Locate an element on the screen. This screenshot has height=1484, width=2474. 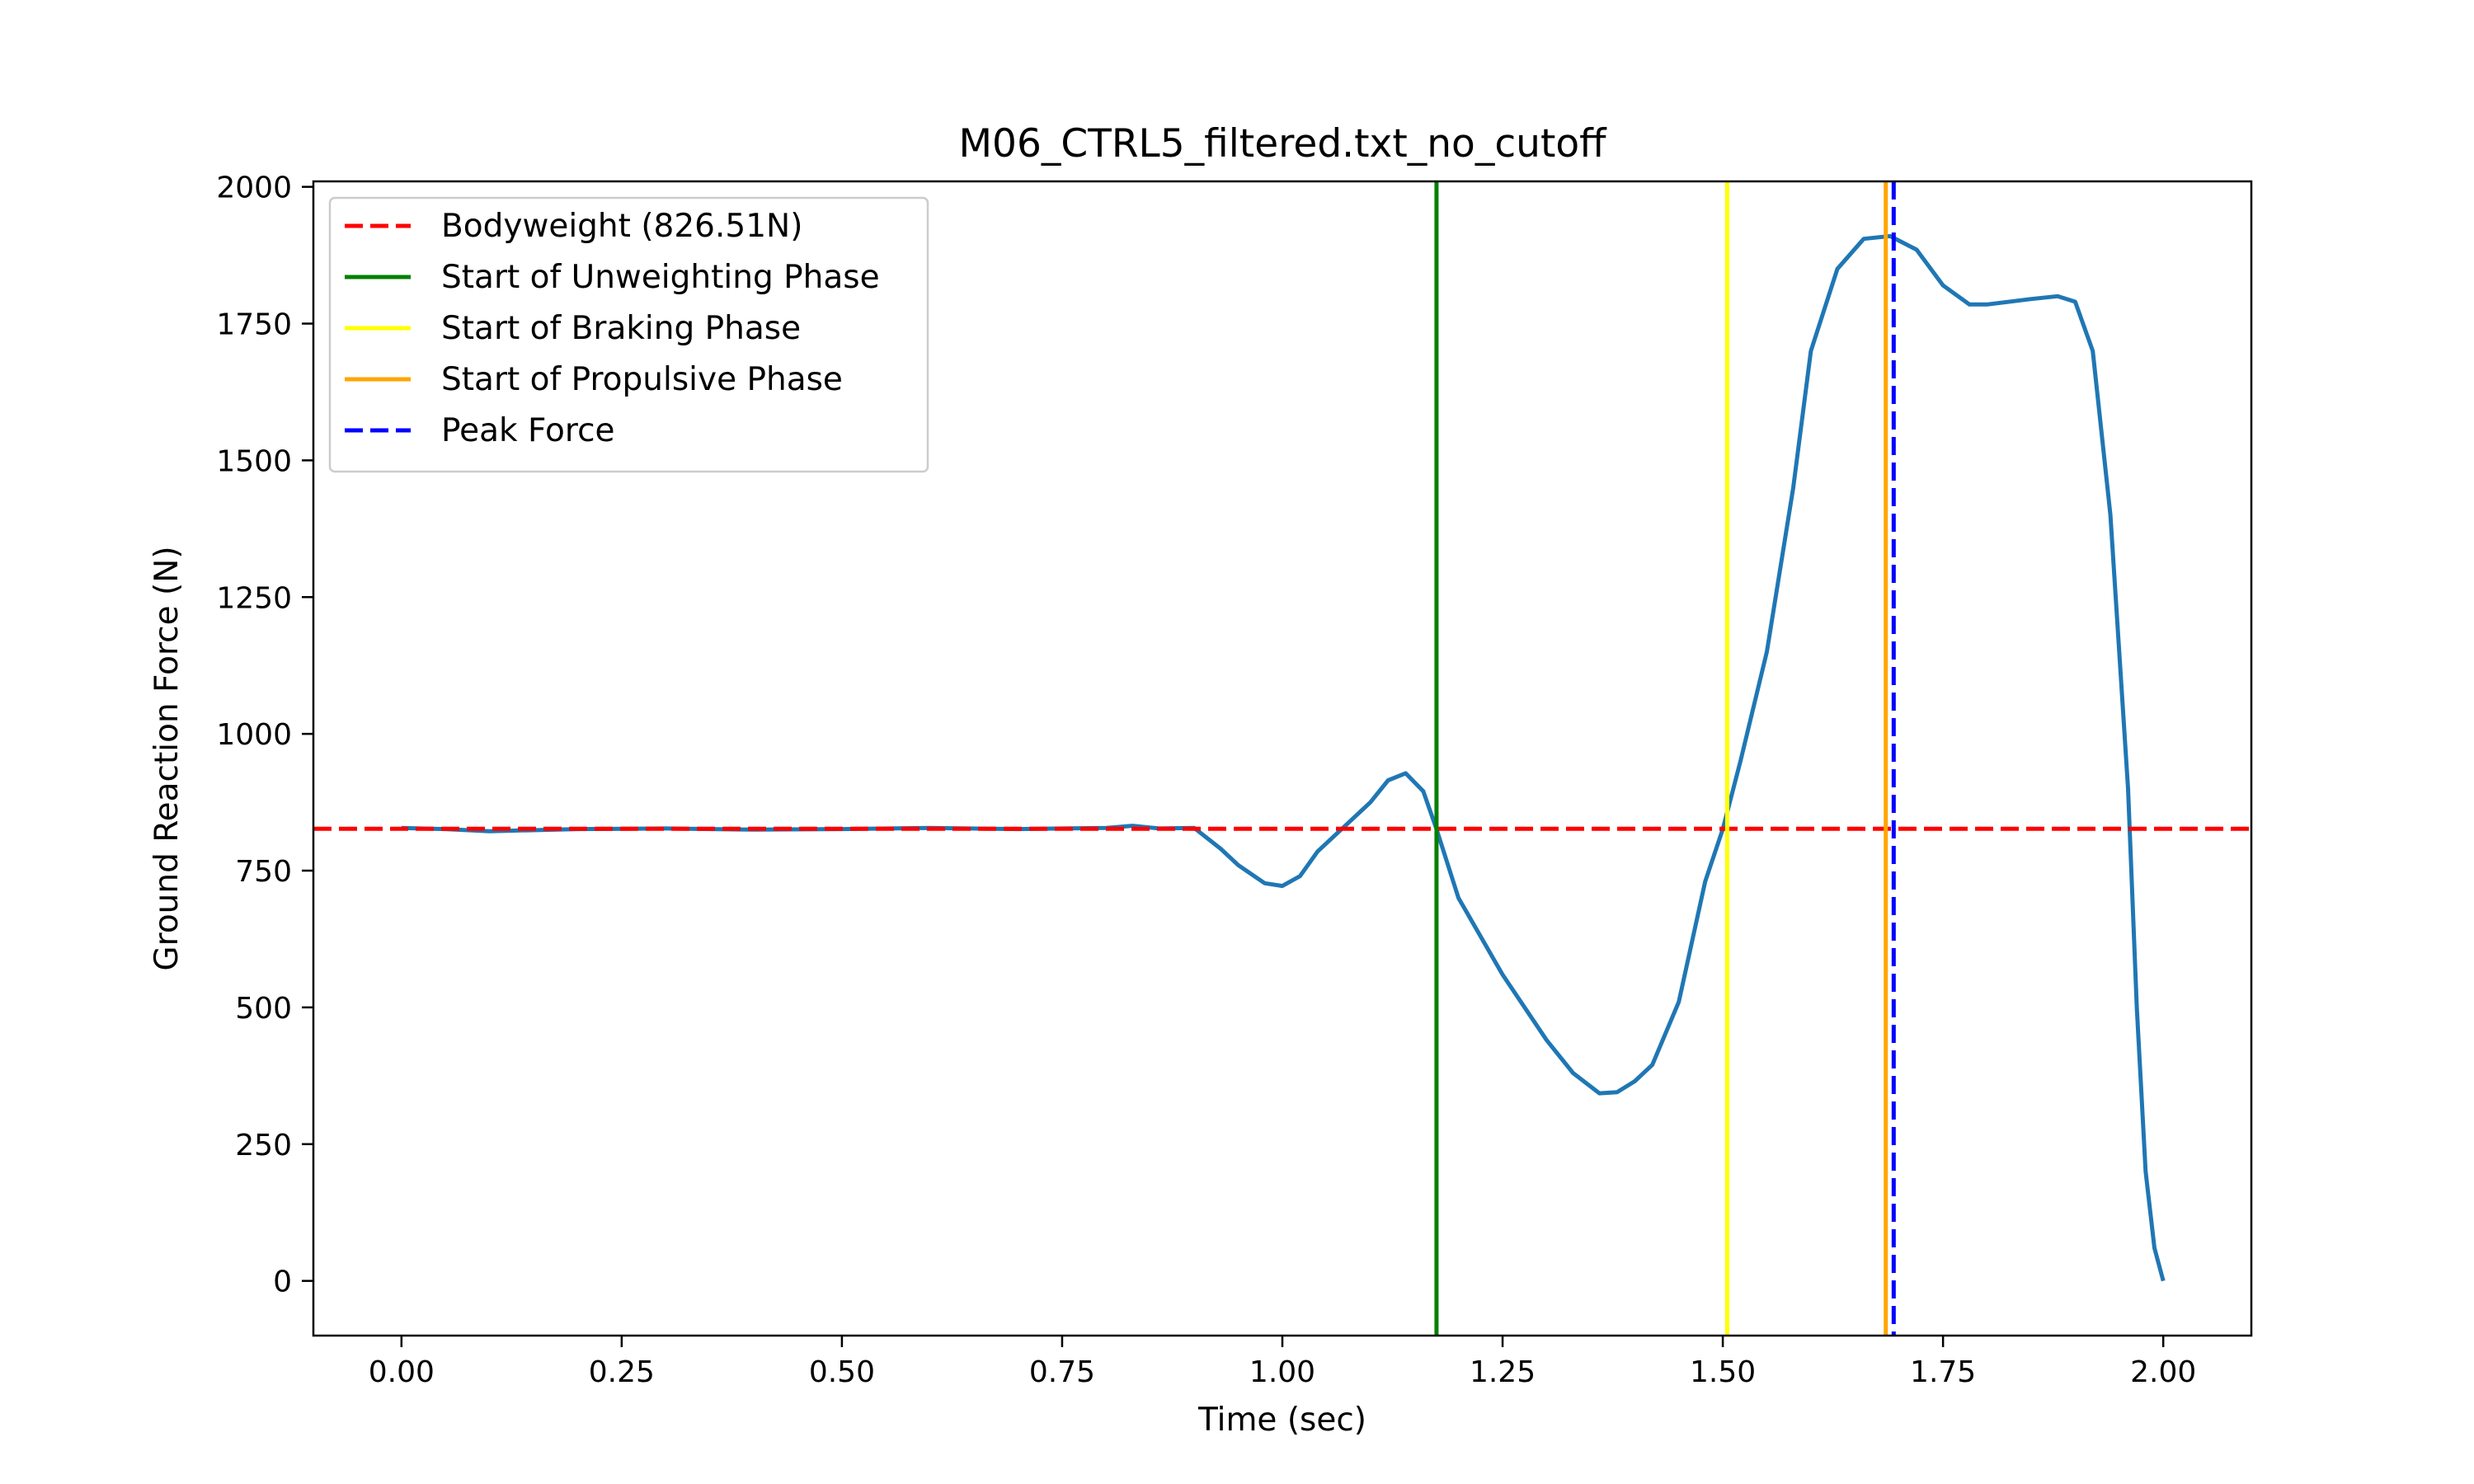
y-tick-label: 1250 is located at coordinates (254, 598).